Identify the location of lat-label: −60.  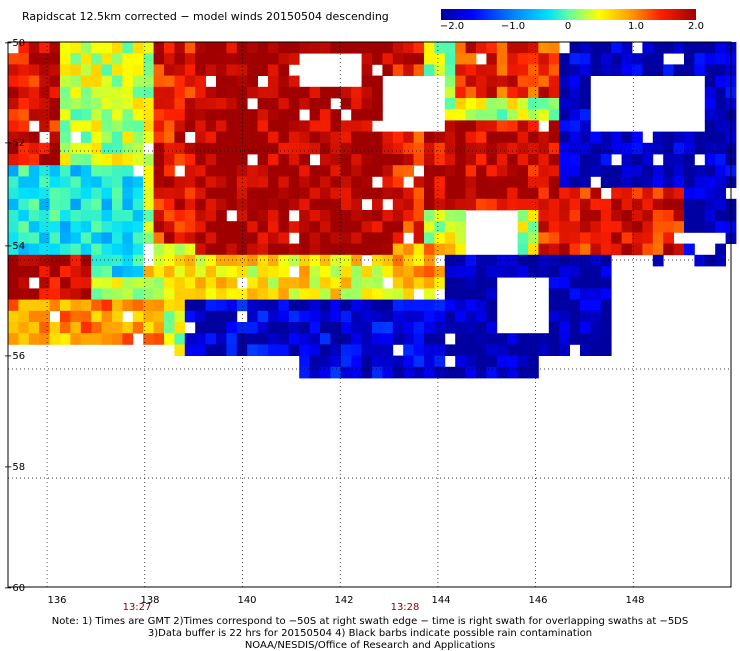
(14, 588).